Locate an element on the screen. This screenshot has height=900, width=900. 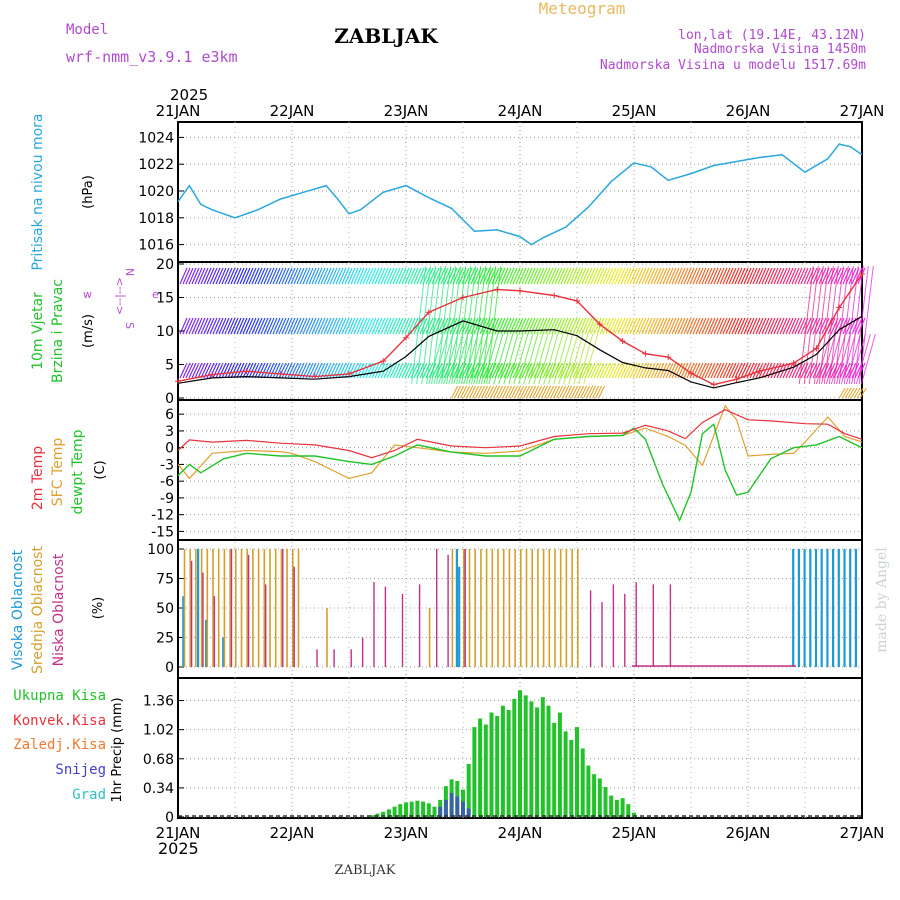
cloud-low-label: Niska Oblacnost is located at coordinates (59, 609).